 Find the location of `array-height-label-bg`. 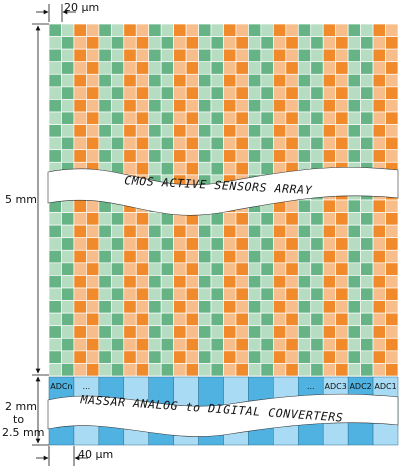

array-height-label-bg is located at coordinates (19, 199).